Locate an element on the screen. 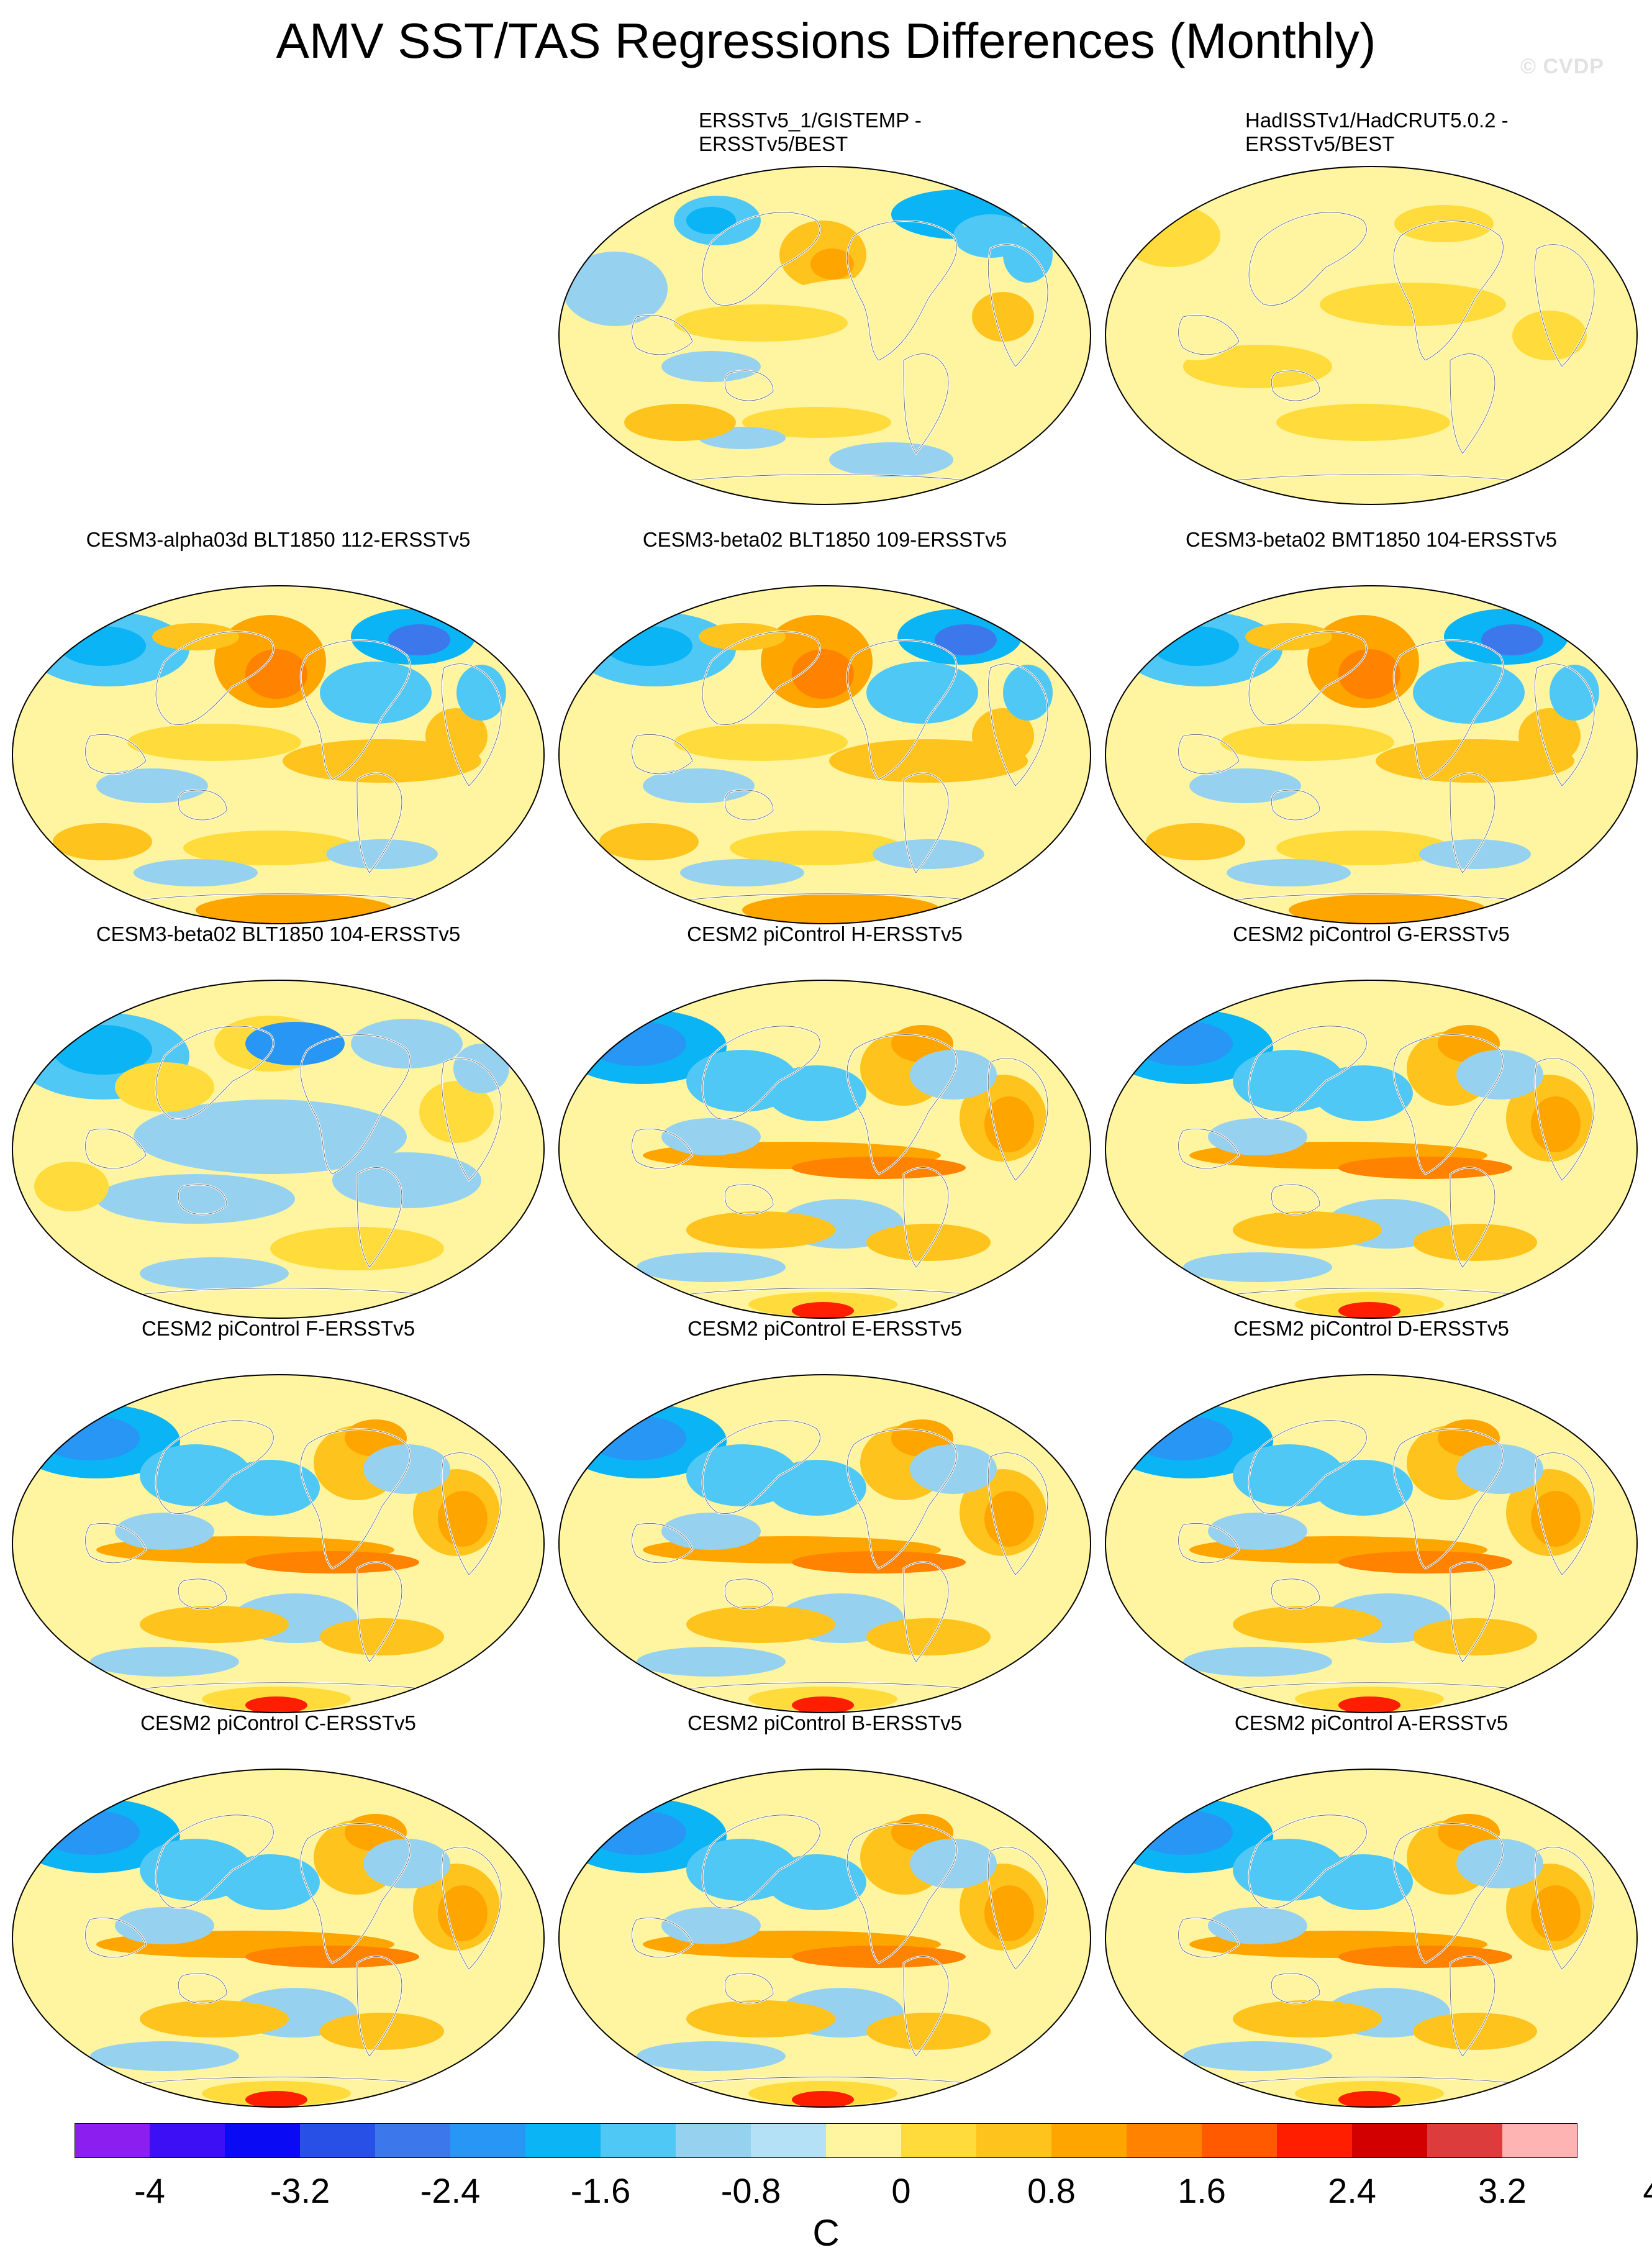 This screenshot has height=2263, width=1652. map-panel: CESM2 piControl F-ERSSTv5 is located at coordinates (278, 1522).